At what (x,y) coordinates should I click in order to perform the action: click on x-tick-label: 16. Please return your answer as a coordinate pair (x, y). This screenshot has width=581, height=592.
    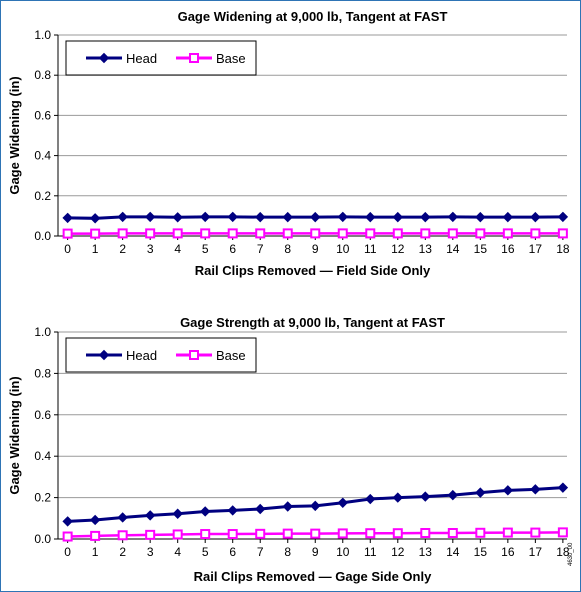
    Looking at the image, I should click on (508, 249).